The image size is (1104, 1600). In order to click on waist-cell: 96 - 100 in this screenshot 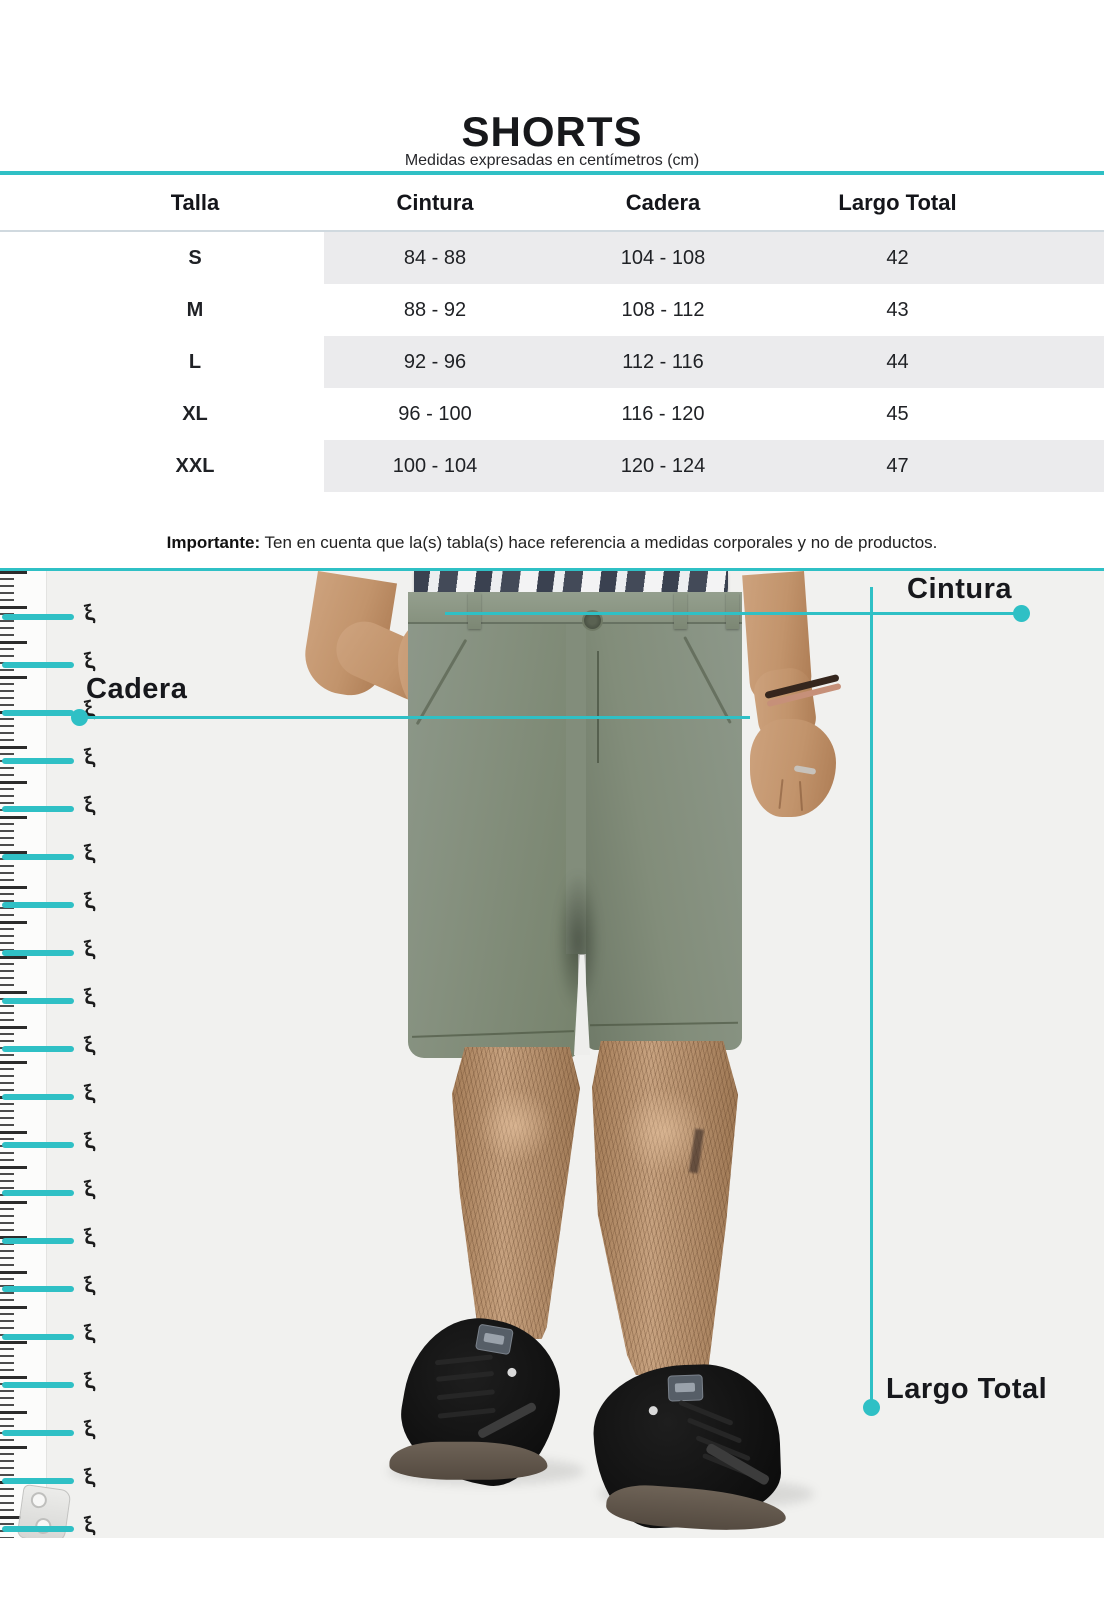, I will do `click(435, 413)`.